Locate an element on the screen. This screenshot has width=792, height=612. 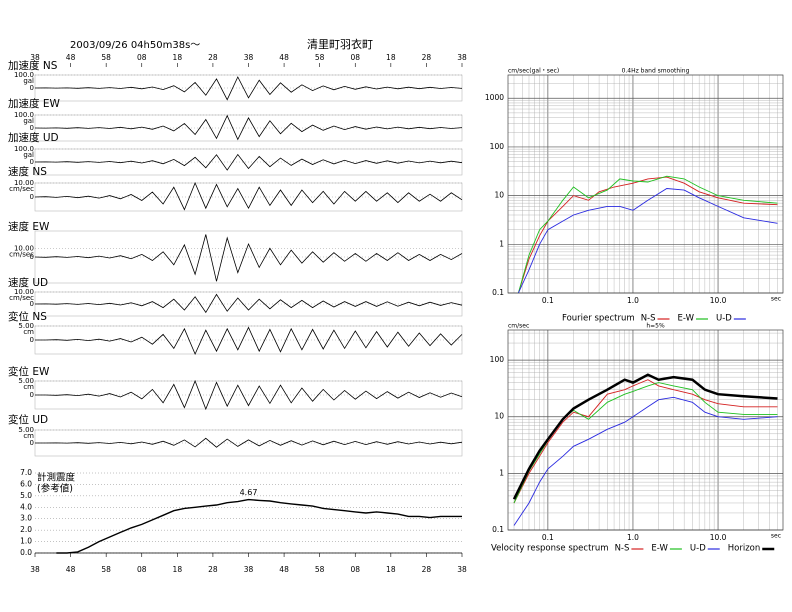
station-name: 清里町羽衣町 is located at coordinates (340, 44).